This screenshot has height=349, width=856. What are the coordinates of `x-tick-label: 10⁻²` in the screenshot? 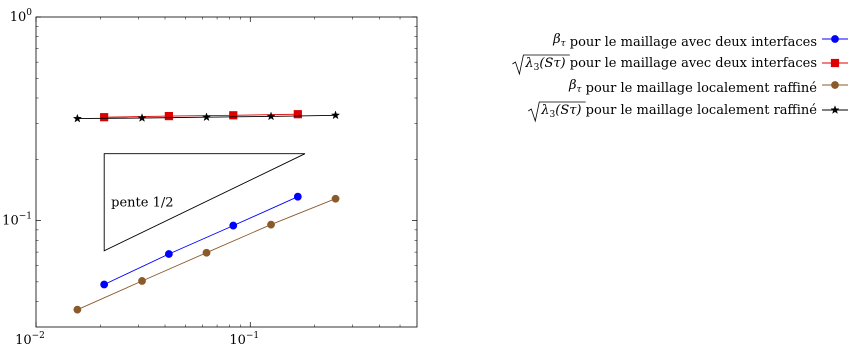 It's located at (30, 339).